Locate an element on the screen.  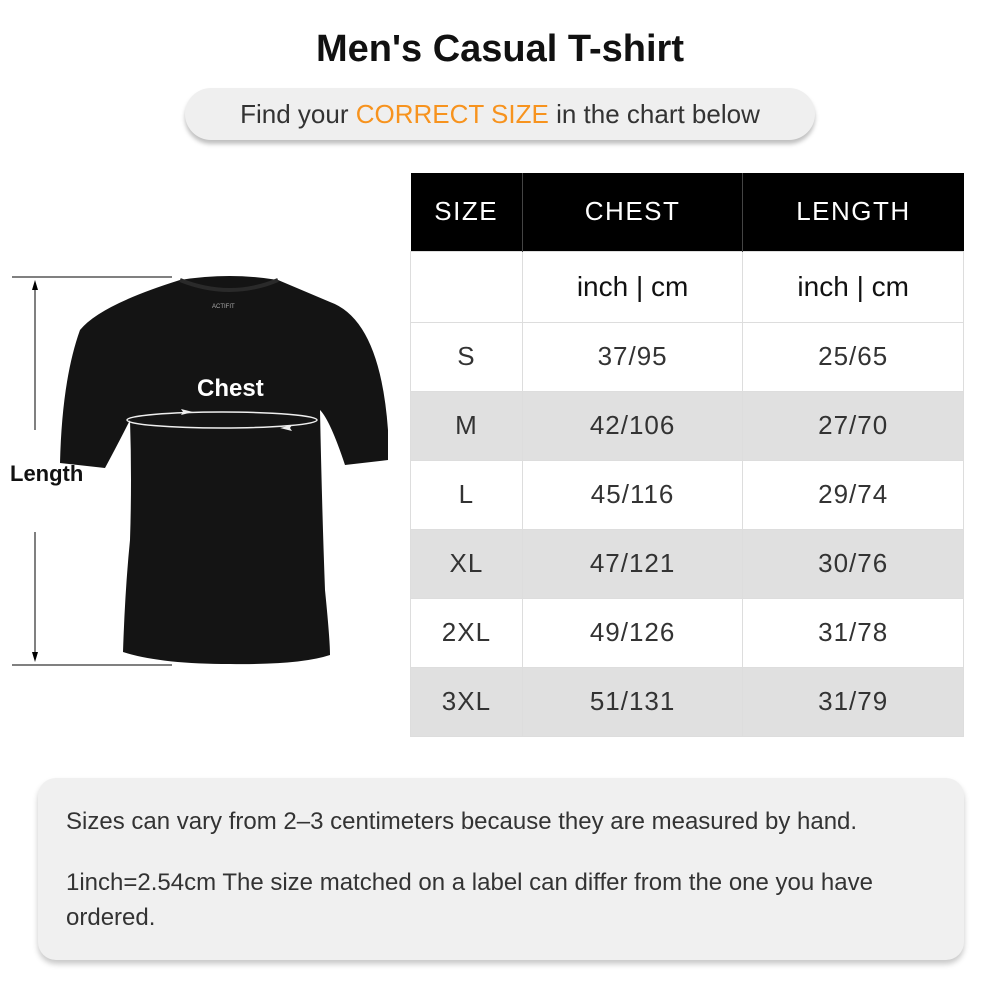
subtitle-text-end: in the chart below is located at coordinates (654, 114).